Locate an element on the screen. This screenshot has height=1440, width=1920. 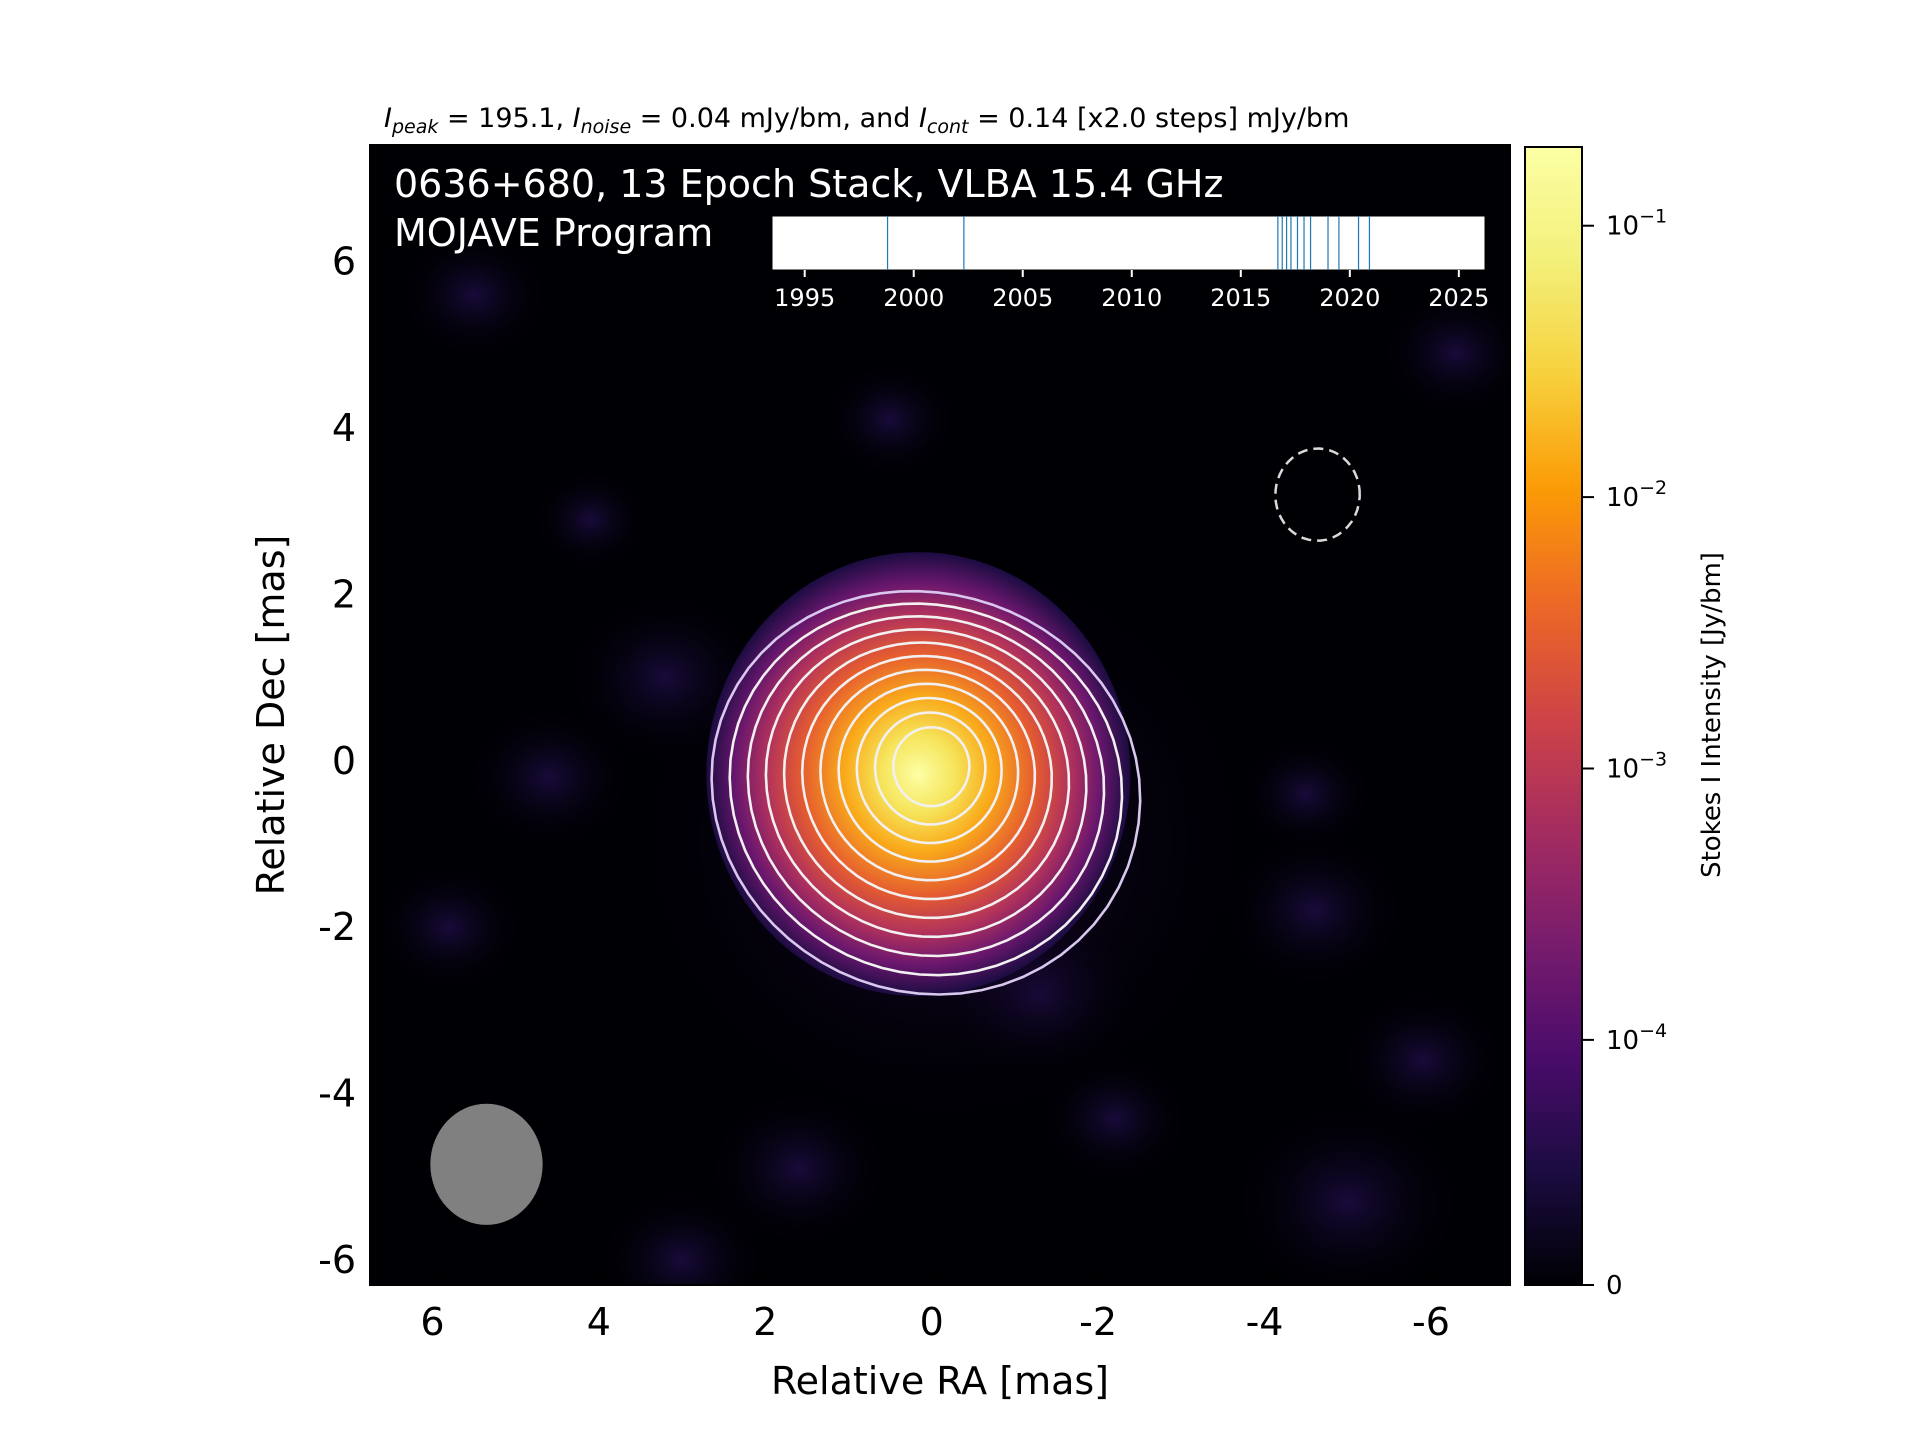
colorbar-frame is located at coordinates (1553, 716).